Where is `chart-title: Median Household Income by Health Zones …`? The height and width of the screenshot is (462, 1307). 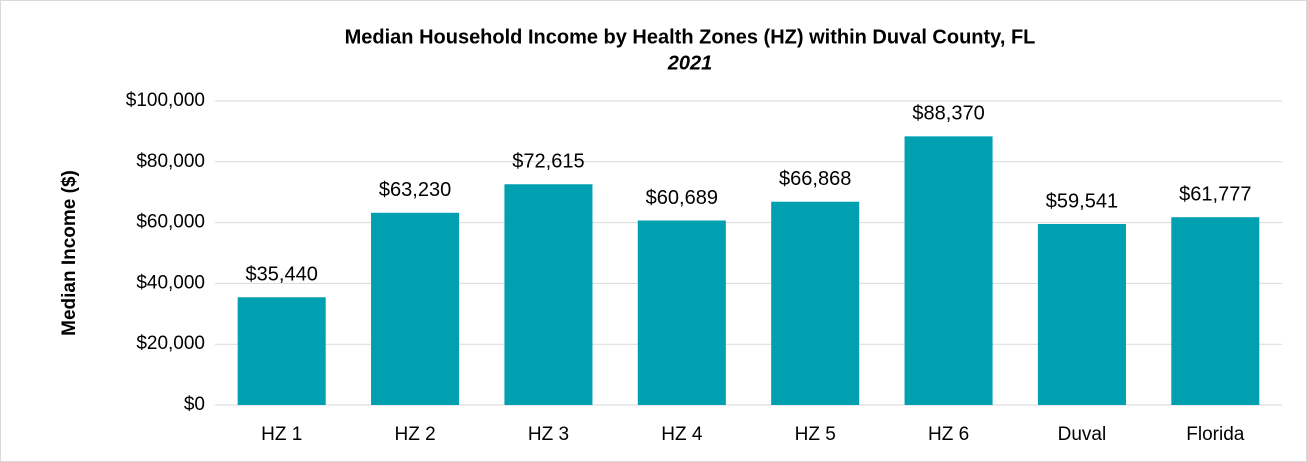
chart-title: Median Household Income by Health Zones … is located at coordinates (690, 37).